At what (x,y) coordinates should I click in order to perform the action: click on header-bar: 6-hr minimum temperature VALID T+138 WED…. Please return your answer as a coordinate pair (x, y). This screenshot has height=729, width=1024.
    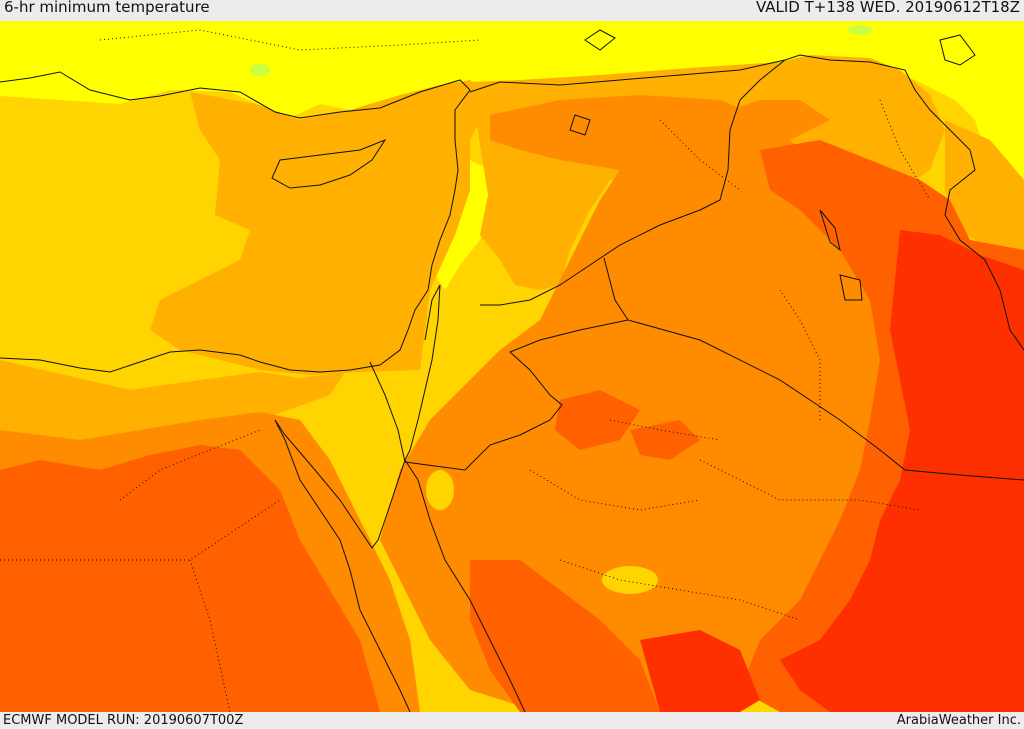
    Looking at the image, I should click on (512, 10).